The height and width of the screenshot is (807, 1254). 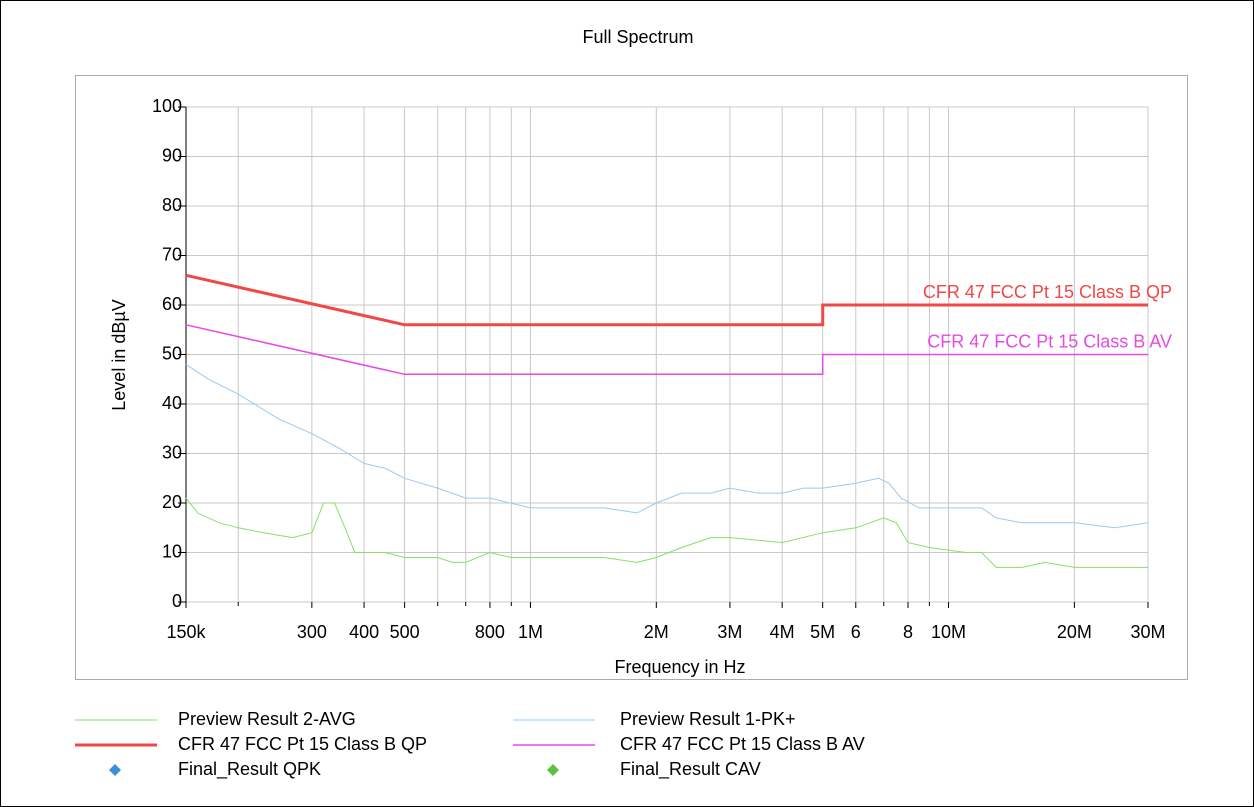 I want to click on x-tick-label: 4M, so click(x=782, y=632).